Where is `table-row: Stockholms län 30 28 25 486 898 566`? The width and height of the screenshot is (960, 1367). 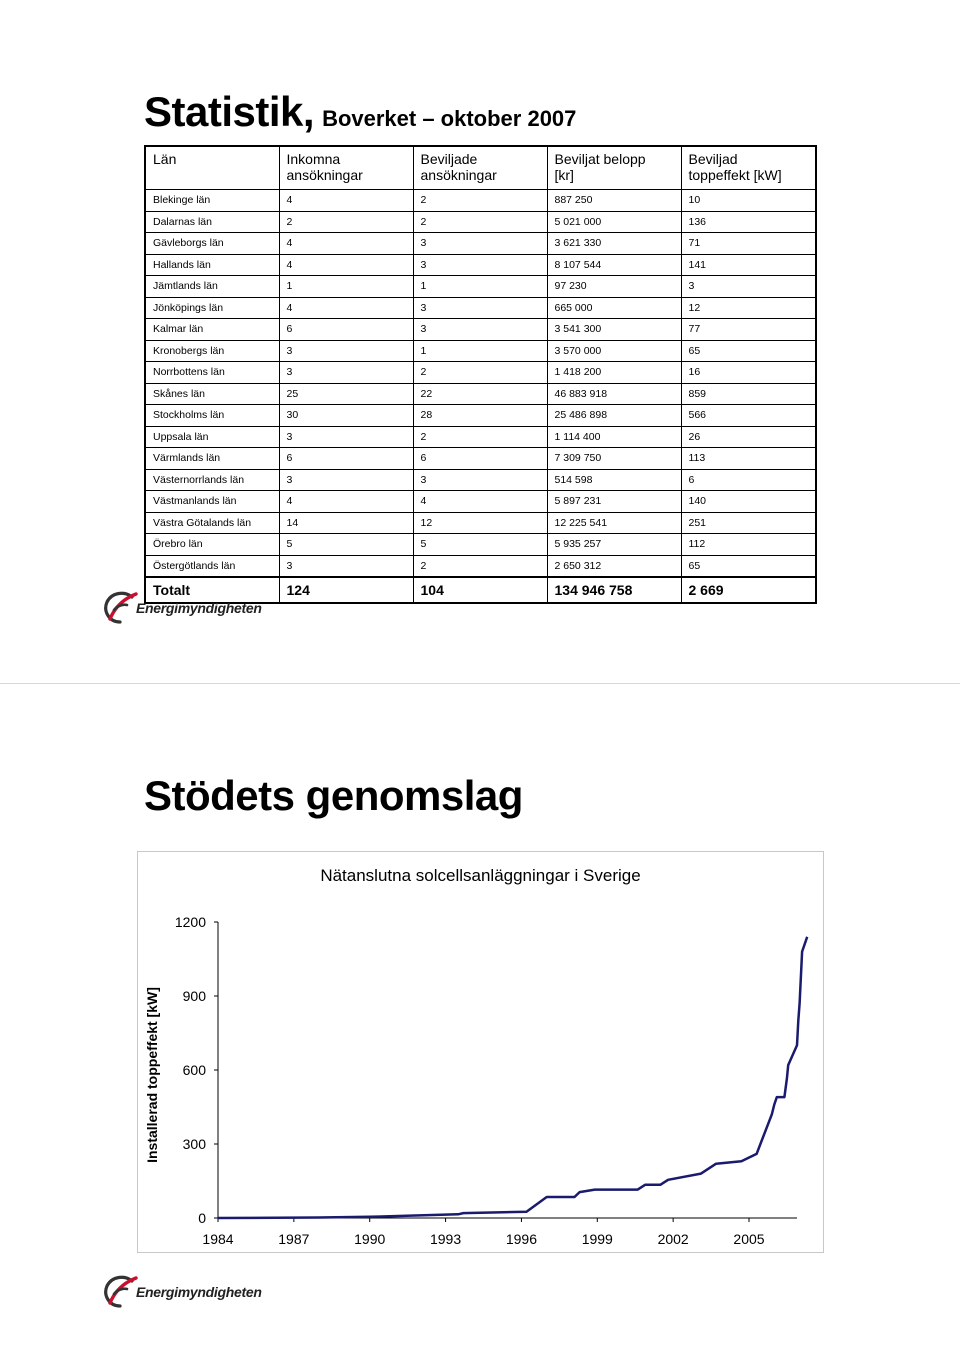
table-row: Stockholms län 30 28 25 486 898 566 is located at coordinates (480, 415).